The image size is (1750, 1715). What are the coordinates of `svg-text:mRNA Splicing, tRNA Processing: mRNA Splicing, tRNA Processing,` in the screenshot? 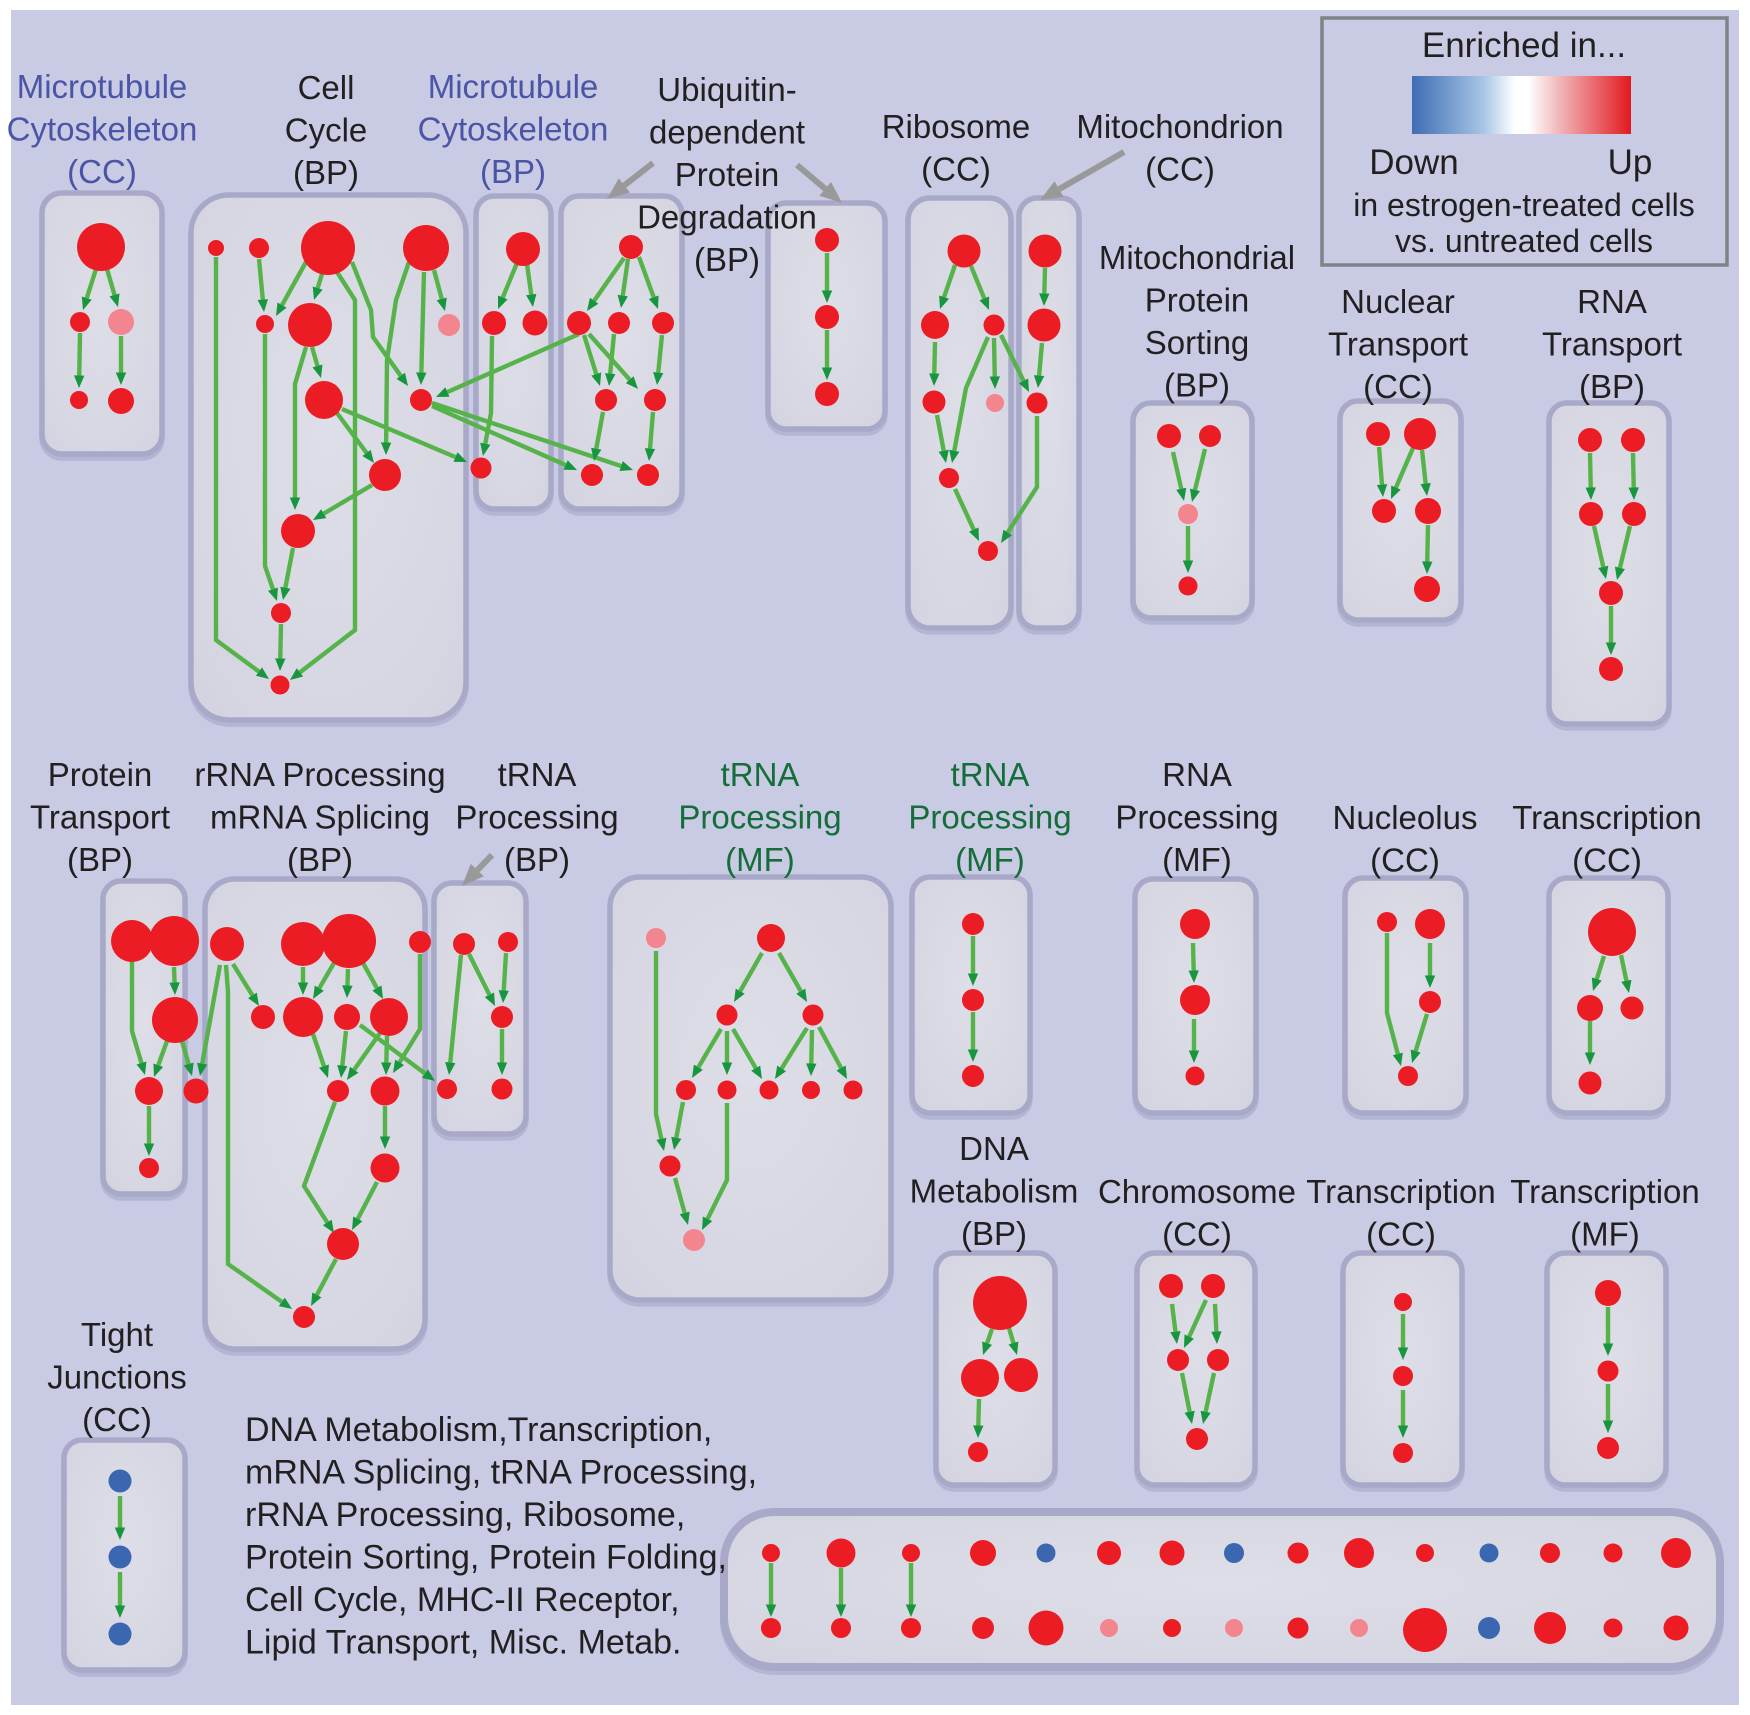 It's located at (501, 1473).